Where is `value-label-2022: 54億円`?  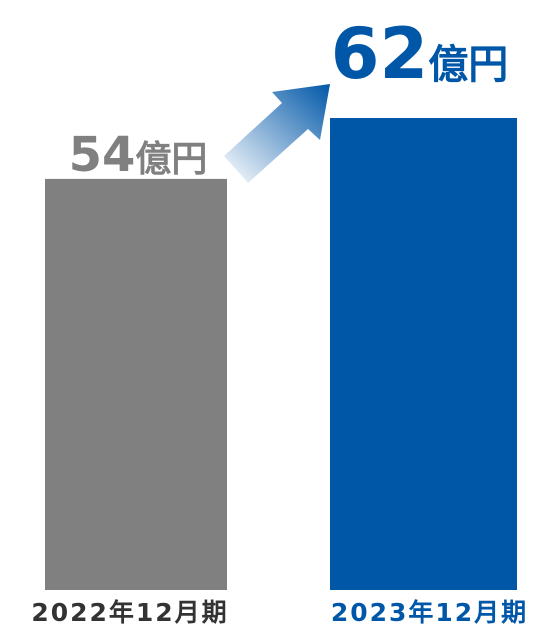
value-label-2022: 54億円 is located at coordinates (138, 155).